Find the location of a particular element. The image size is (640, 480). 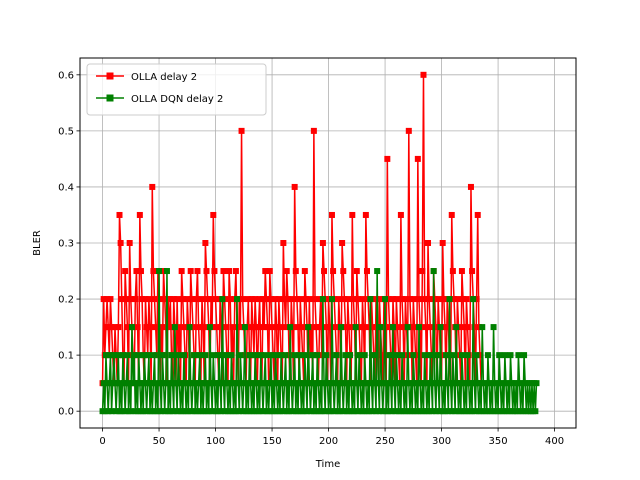

x-tick-label: 350 is located at coordinates (498, 441).